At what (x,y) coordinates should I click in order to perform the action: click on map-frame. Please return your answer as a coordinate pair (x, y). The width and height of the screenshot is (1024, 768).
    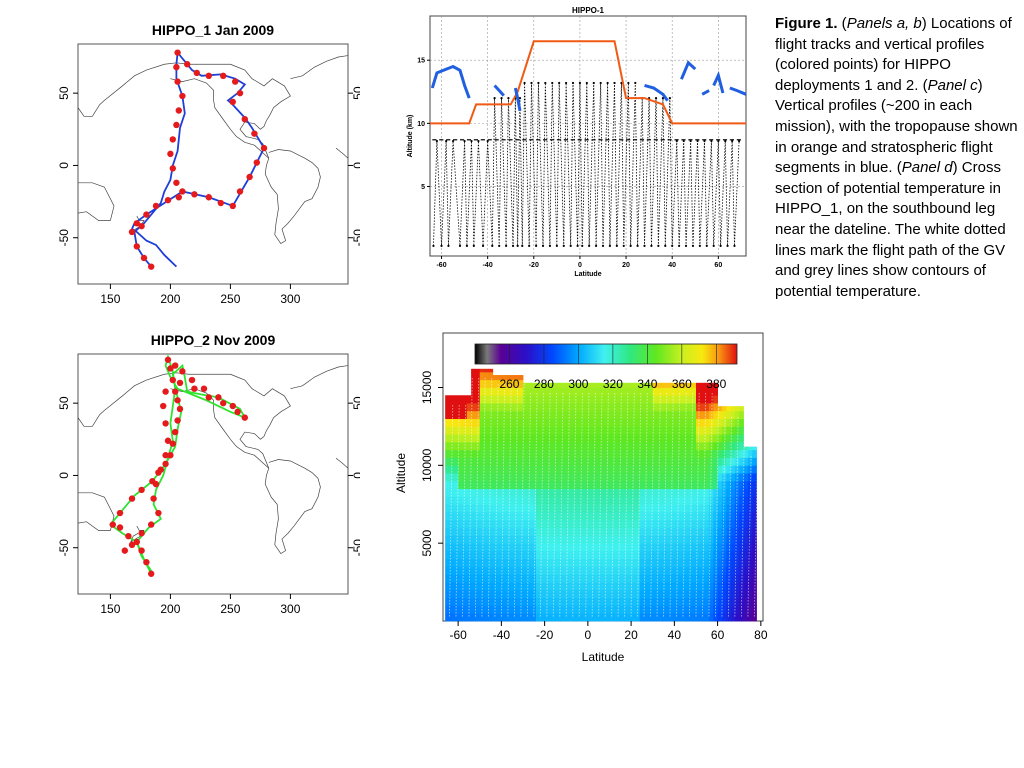
    Looking at the image, I should click on (213, 164).